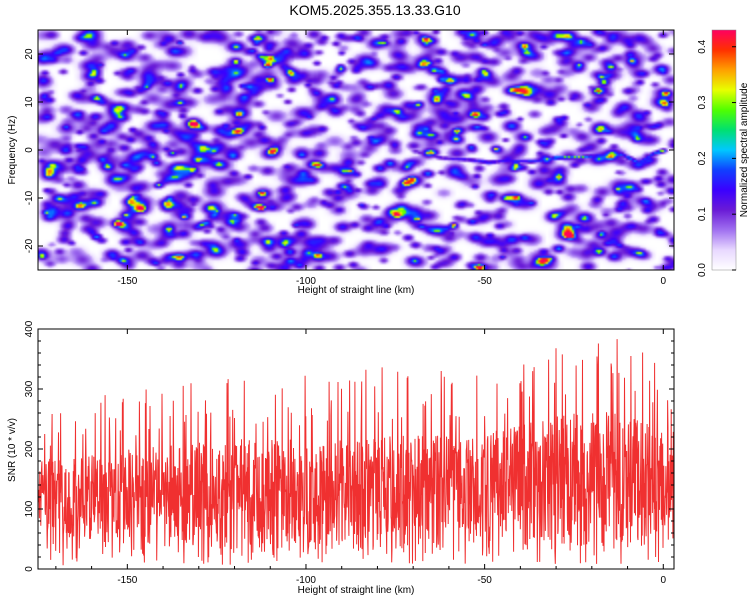 The width and height of the screenshot is (750, 600). Describe the element at coordinates (29, 150) in the screenshot. I see `spectrogram-y-tick-label: 0` at that location.